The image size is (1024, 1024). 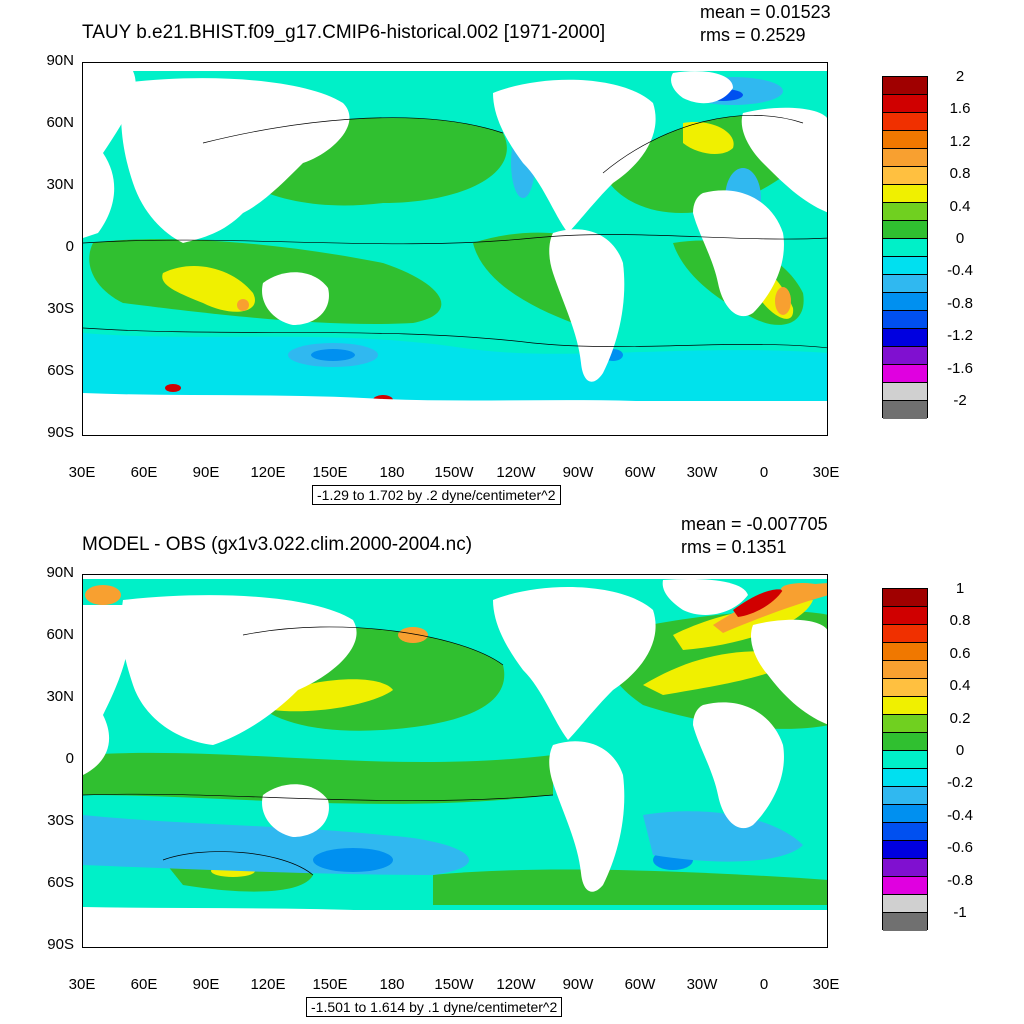 What do you see at coordinates (60, 308) in the screenshot?
I see `lat-label: 30S` at bounding box center [60, 308].